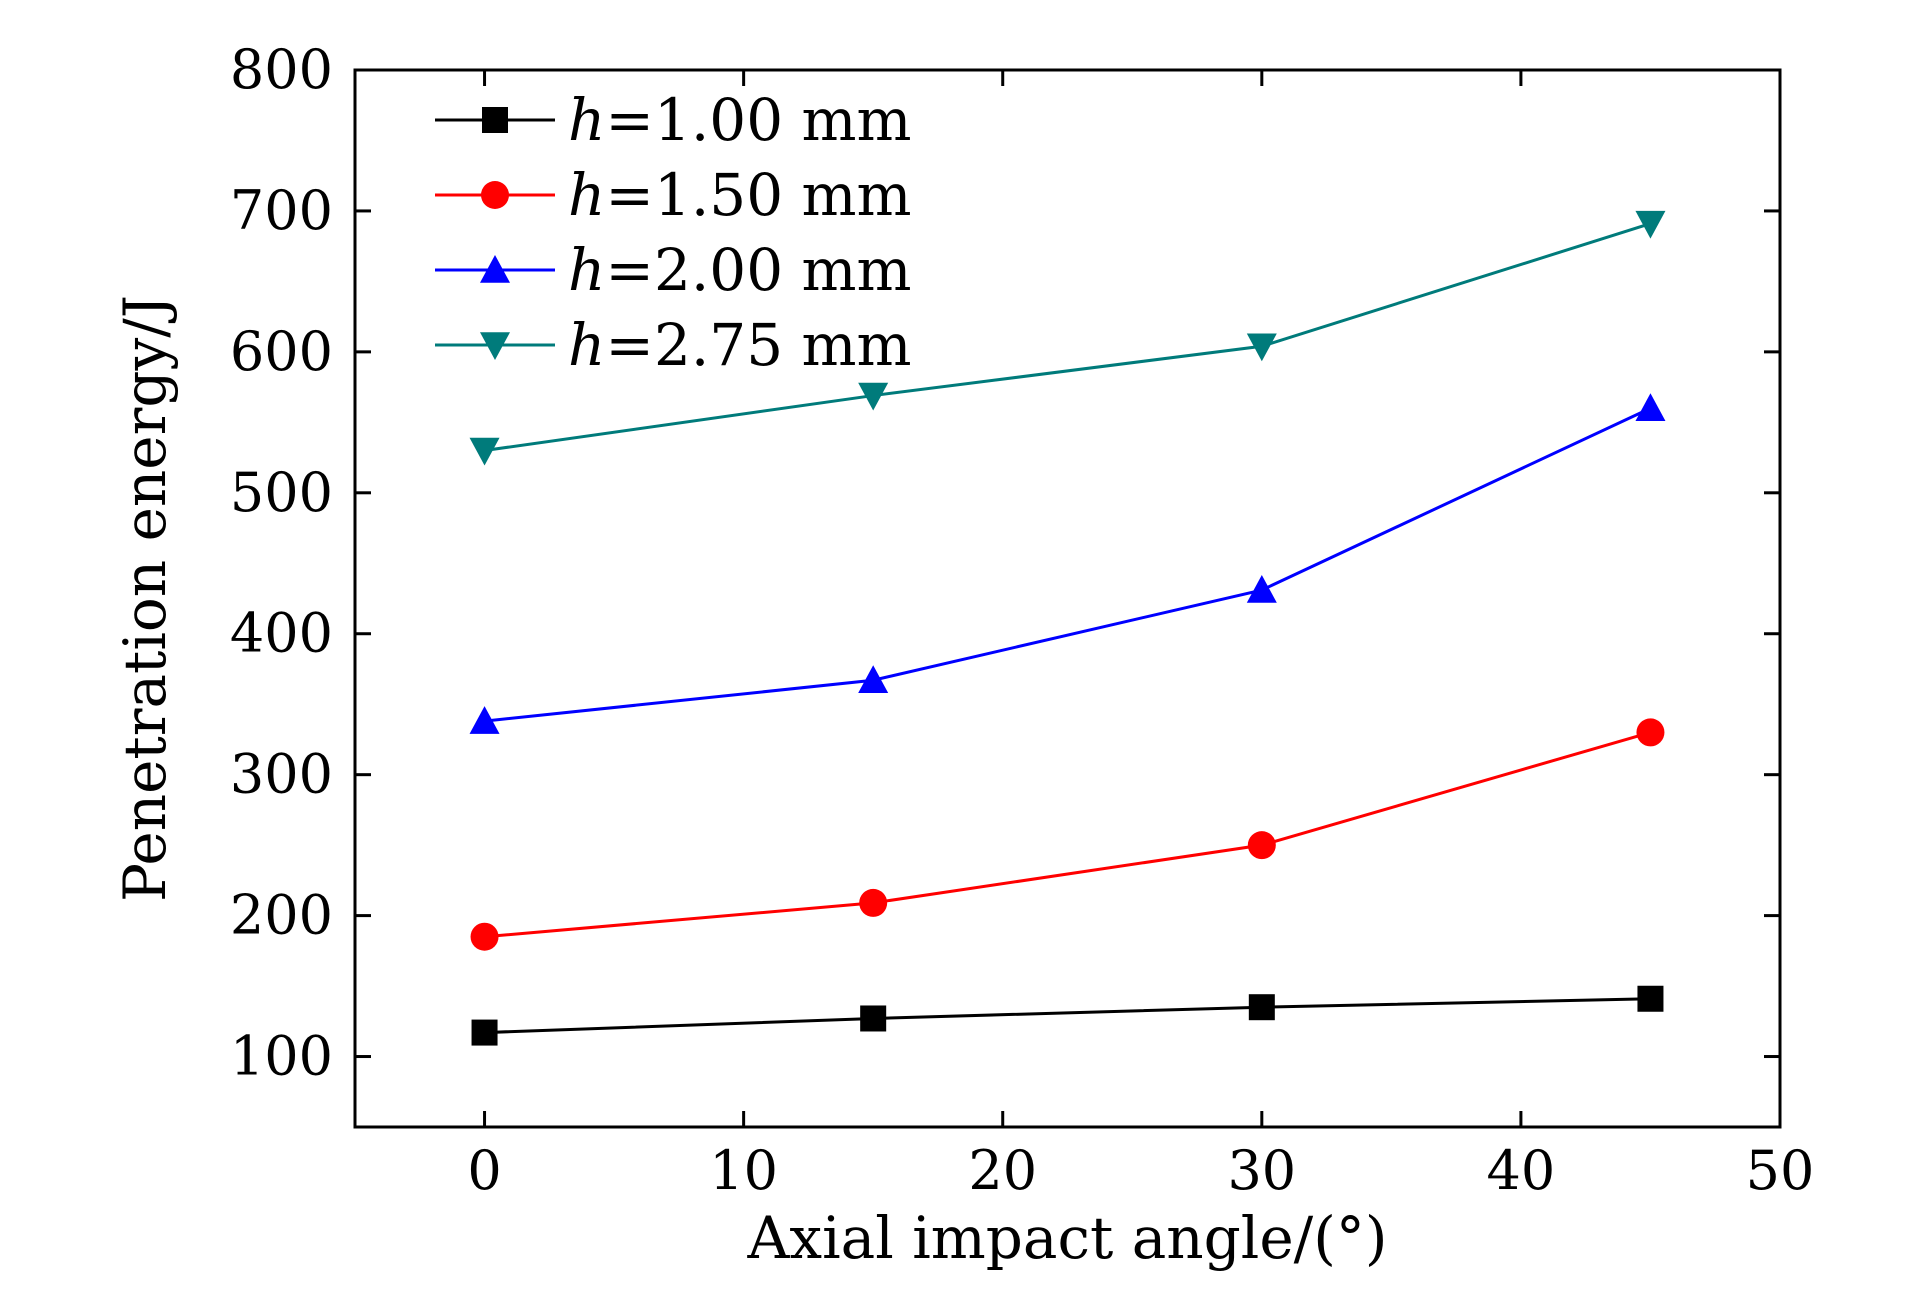 The image size is (1923, 1299). Describe the element at coordinates (1521, 1170) in the screenshot. I see `x-tick-label: 40` at that location.